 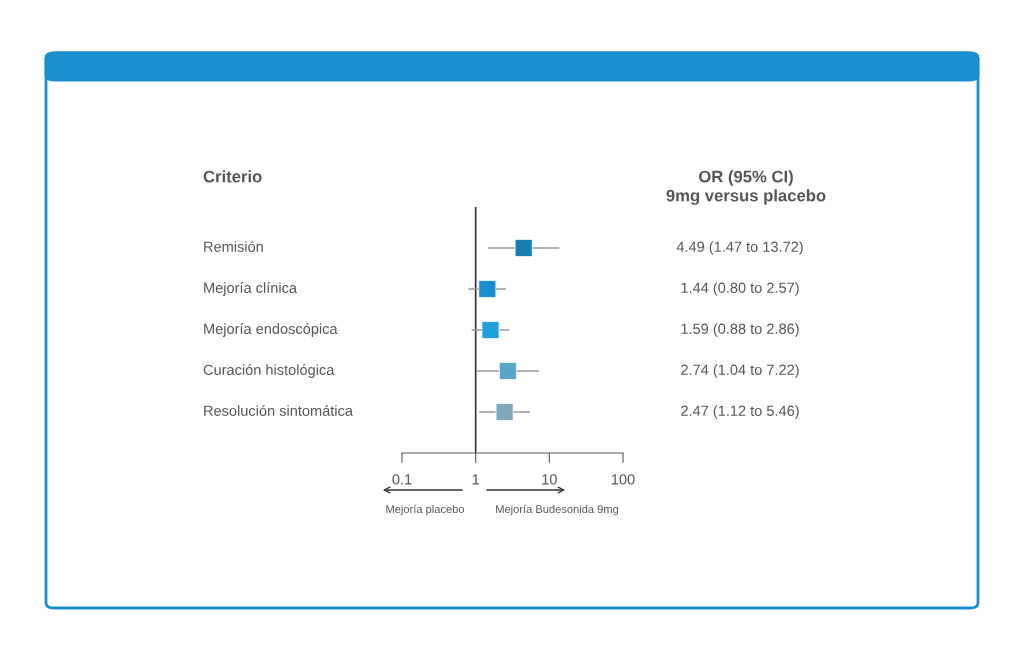 What do you see at coordinates (740, 330) in the screenshot?
I see `data-label: 1.59 (0.88 to 2.86)` at bounding box center [740, 330].